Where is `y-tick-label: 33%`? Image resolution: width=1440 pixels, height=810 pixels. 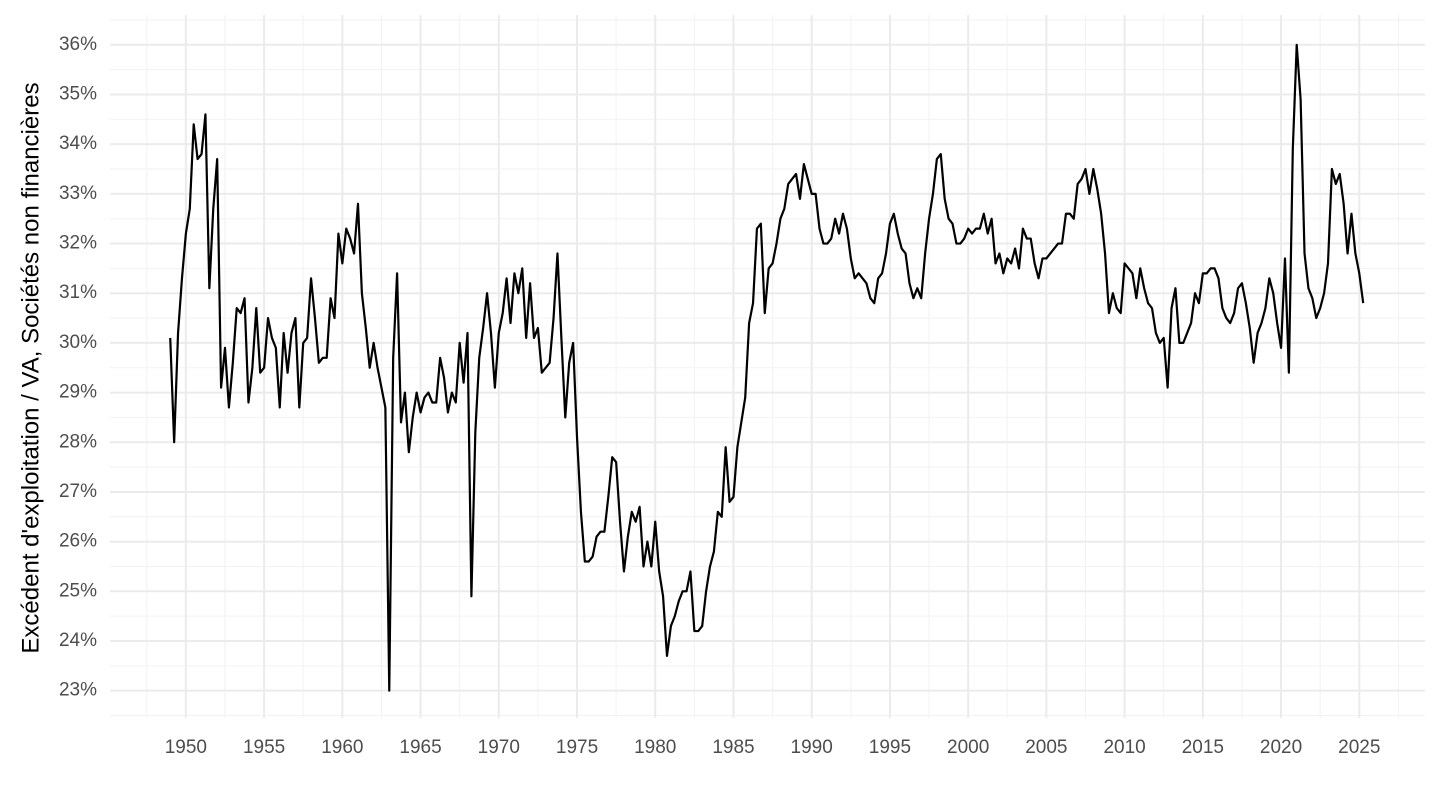 y-tick-label: 33% is located at coordinates (78, 193).